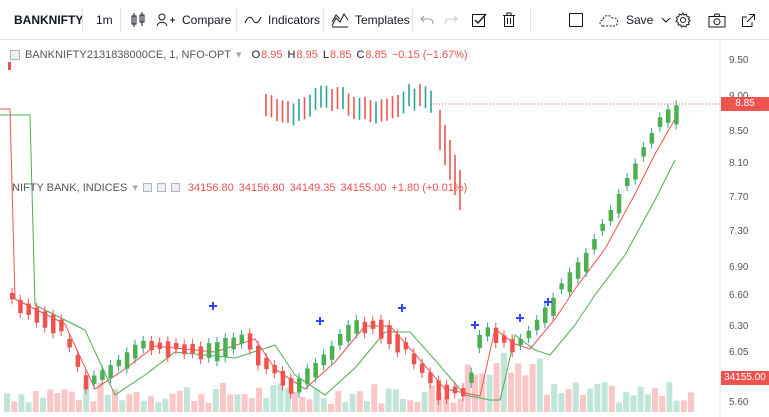  Describe the element at coordinates (739, 402) in the screenshot. I see `price-tick-label: 5.60` at that location.